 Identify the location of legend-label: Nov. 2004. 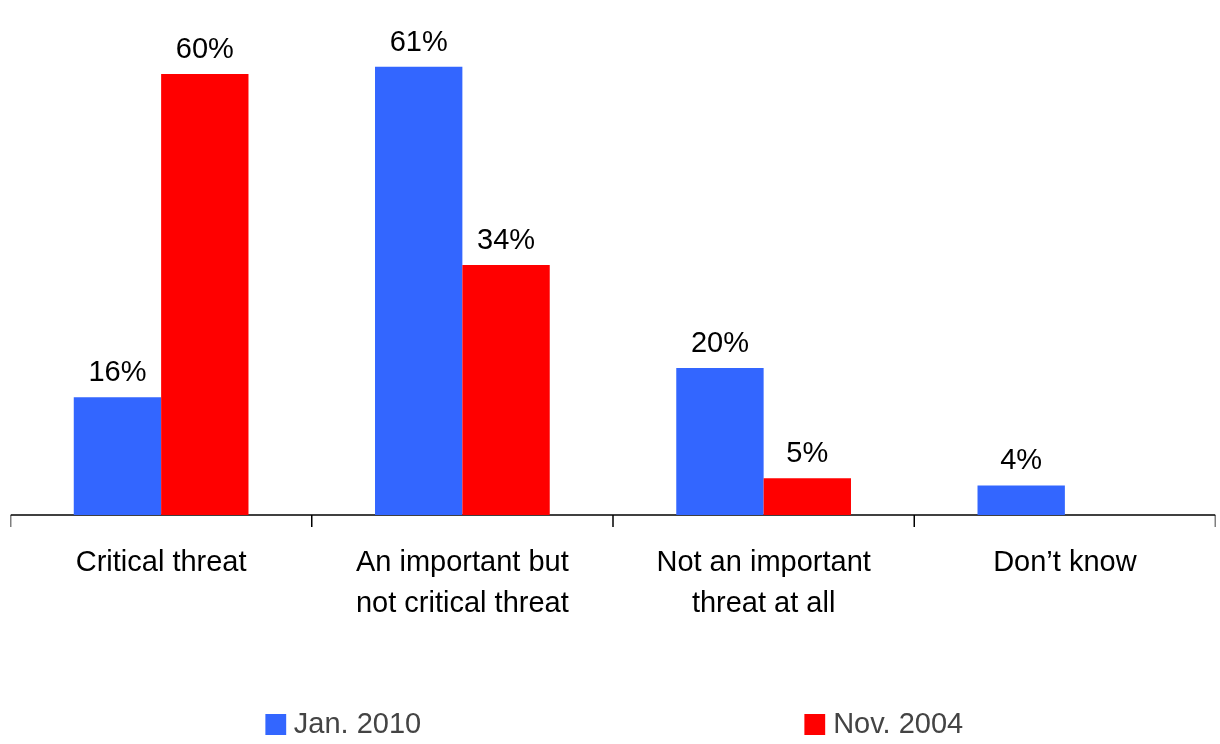
(898, 723).